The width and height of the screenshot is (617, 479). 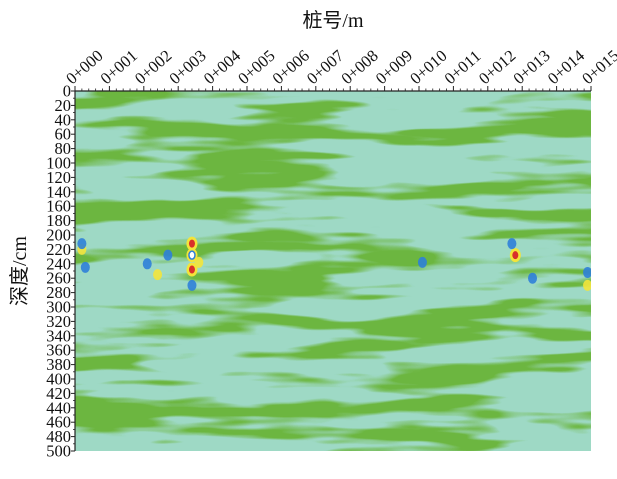 What do you see at coordinates (67, 91) in the screenshot?
I see `y-tick-label: 0` at bounding box center [67, 91].